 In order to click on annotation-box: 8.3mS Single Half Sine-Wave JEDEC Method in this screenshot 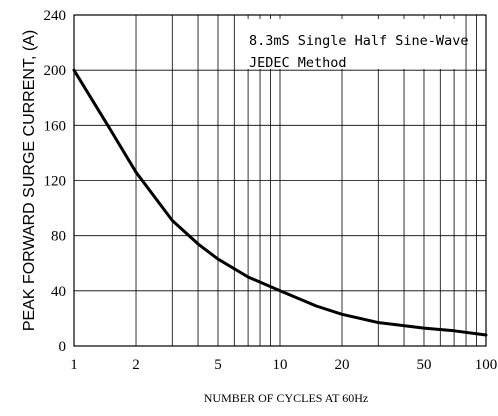, I will do `click(356, 45)`.